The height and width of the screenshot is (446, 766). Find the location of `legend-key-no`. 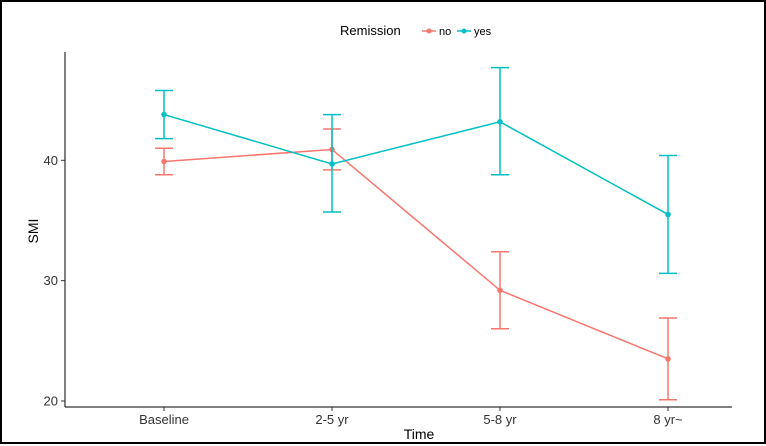

legend-key-no is located at coordinates (429, 31).